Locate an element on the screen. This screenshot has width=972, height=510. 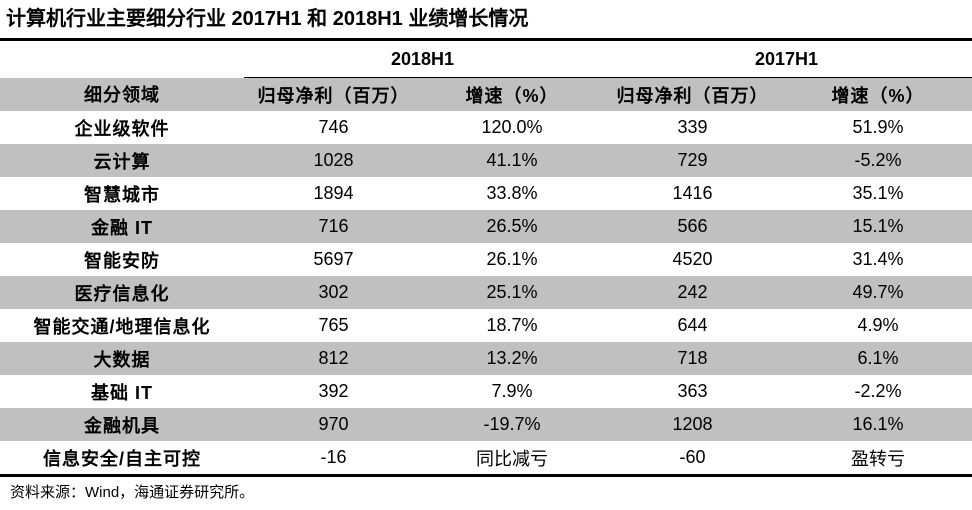
net-profit-2018-cell: 765 is located at coordinates (333, 325).